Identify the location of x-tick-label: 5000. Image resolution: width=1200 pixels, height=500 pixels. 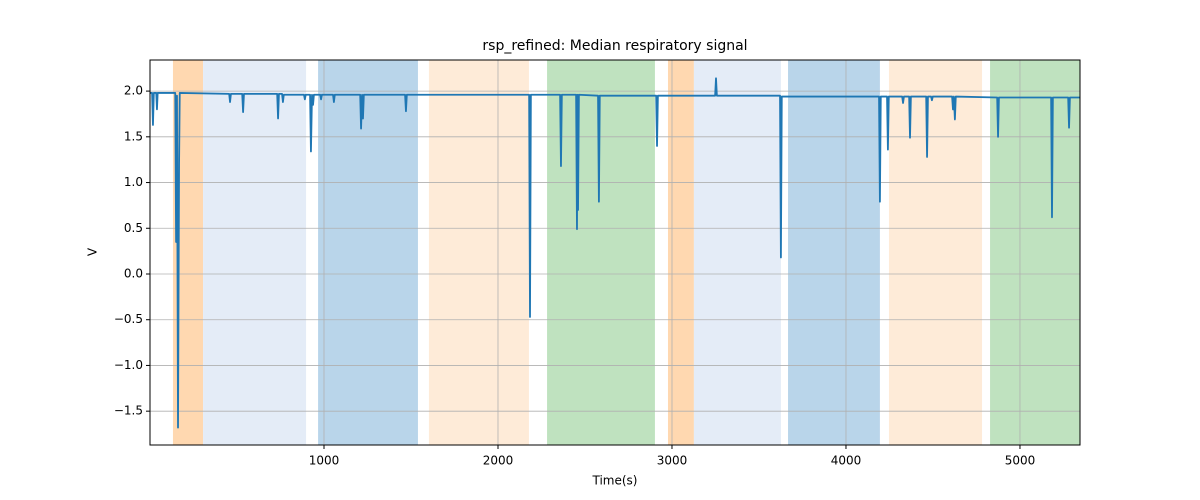
(1020, 461).